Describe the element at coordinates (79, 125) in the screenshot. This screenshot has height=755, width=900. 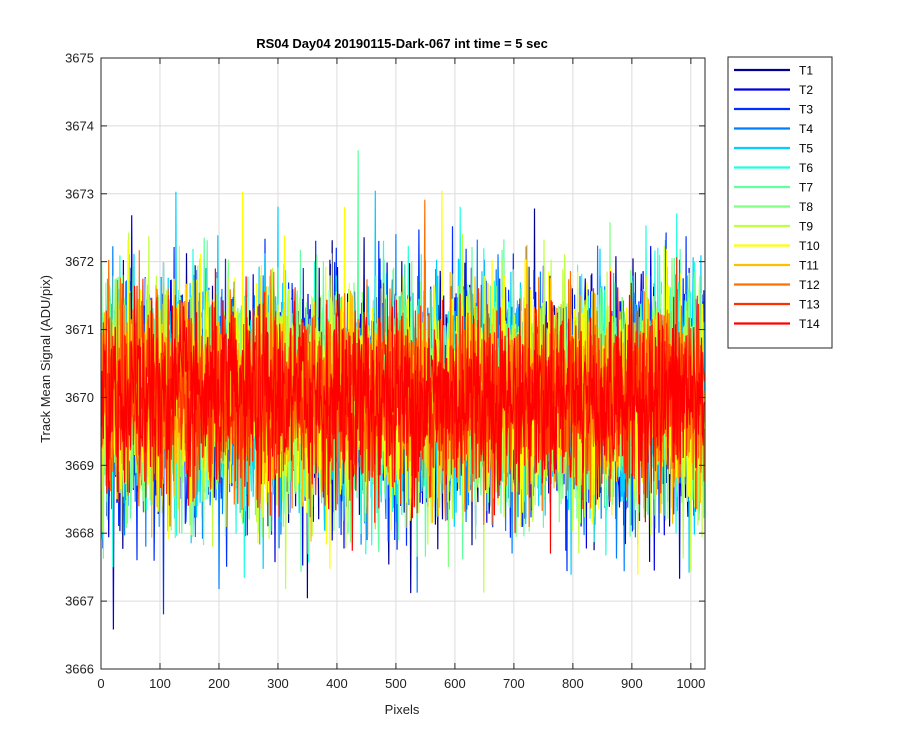
I see `y-tick-label: 3674` at that location.